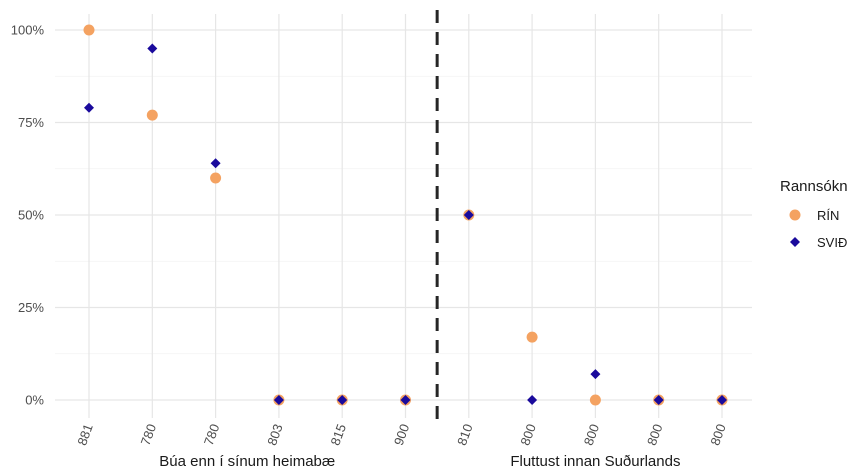 This screenshot has width=860, height=470. I want to click on x-tick-label: 881, so click(85, 435).